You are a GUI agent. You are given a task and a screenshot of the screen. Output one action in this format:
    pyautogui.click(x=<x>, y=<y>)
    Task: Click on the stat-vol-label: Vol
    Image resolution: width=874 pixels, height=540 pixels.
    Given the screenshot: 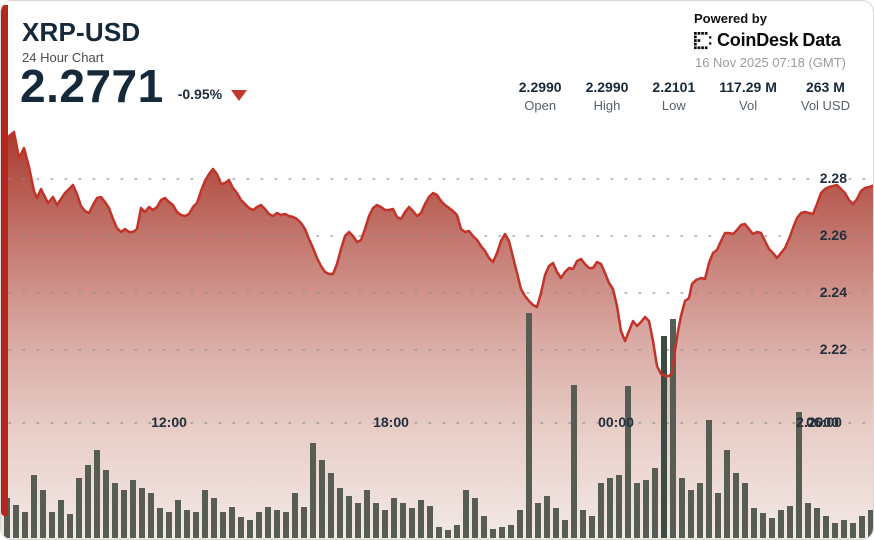 What is the action you would take?
    pyautogui.click(x=748, y=105)
    